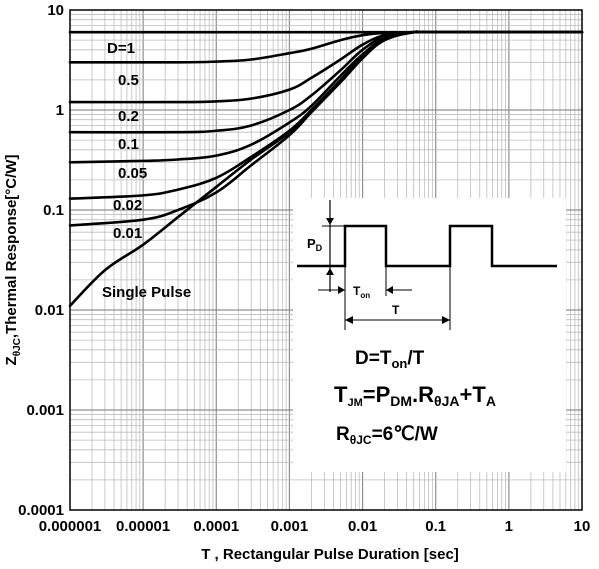 The height and width of the screenshot is (569, 599). Describe the element at coordinates (146, 292) in the screenshot. I see `curve-label: Single Pulse` at that location.